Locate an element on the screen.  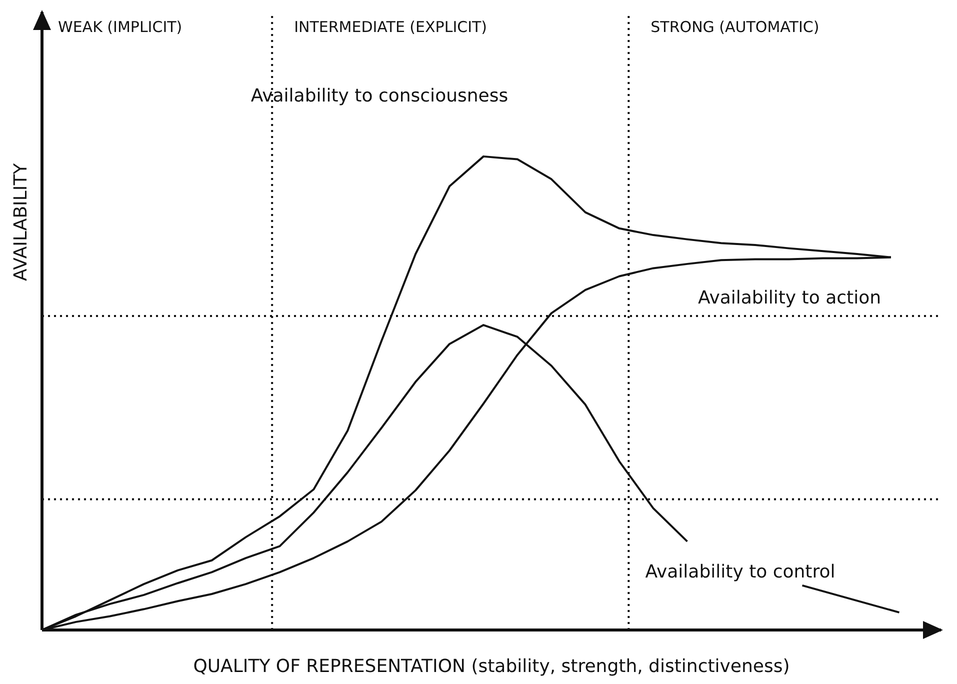
text: STRONG (AUTOMATIC) is located at coordinates (735, 27).